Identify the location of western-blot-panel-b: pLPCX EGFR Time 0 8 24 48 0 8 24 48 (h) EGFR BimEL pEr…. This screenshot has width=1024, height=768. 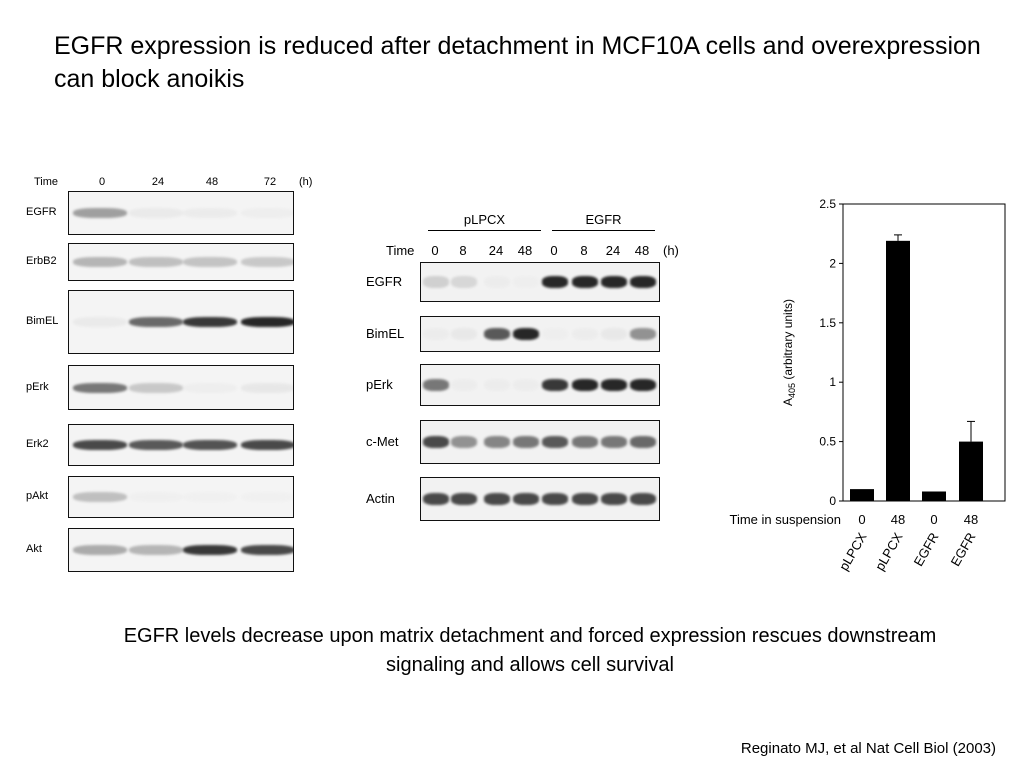
(522, 366).